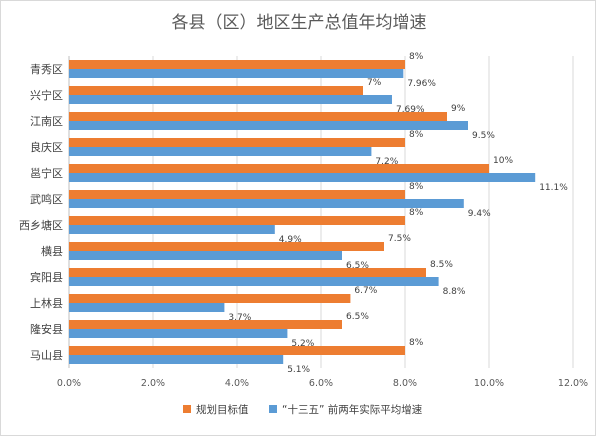  What do you see at coordinates (302, 344) in the screenshot?
I see `data-label: 5.2%` at bounding box center [302, 344].